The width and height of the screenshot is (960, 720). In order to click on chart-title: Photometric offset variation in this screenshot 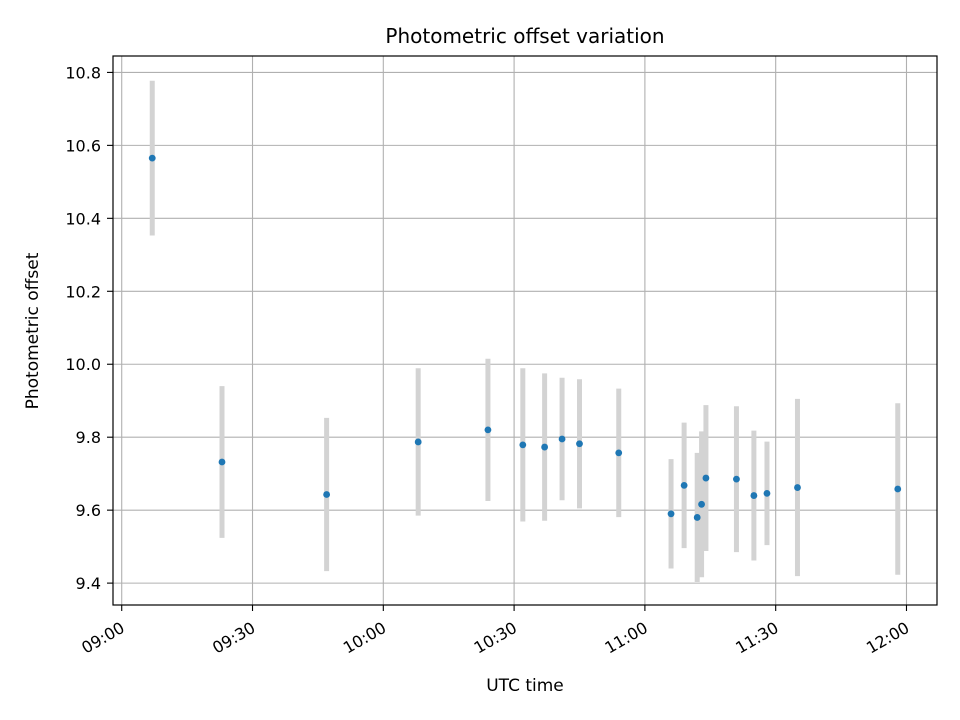, I will do `click(524, 36)`.